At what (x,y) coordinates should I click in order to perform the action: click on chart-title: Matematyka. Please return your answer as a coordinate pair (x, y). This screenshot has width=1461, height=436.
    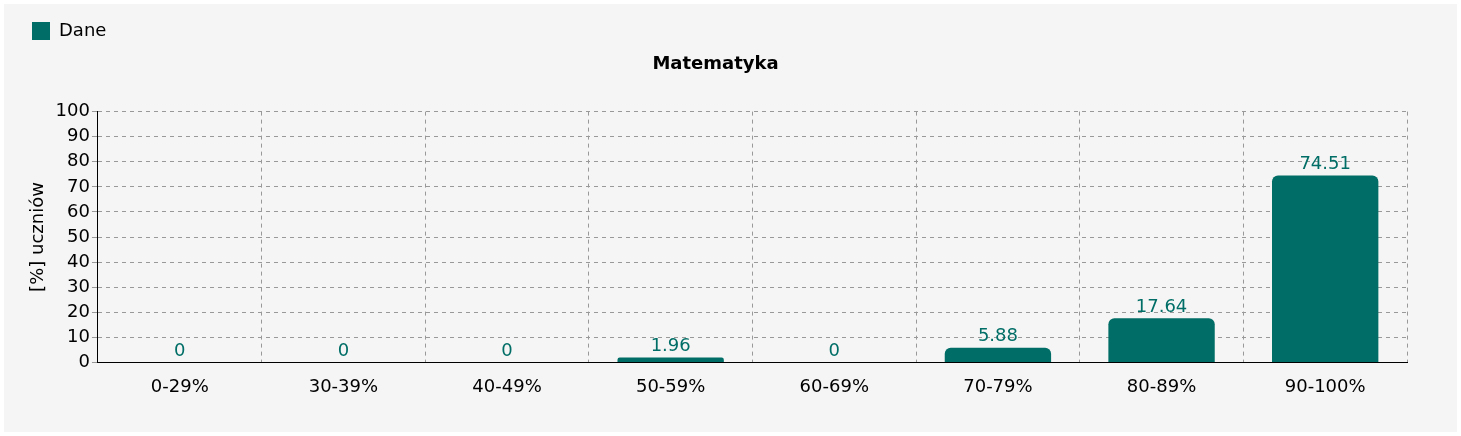
    Looking at the image, I should click on (715, 63).